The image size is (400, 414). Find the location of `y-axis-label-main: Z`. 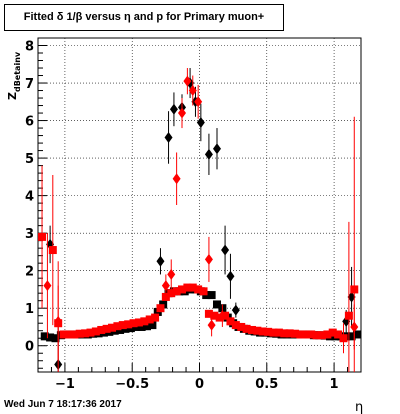

y-axis-label-main: Z is located at coordinates (12, 96).